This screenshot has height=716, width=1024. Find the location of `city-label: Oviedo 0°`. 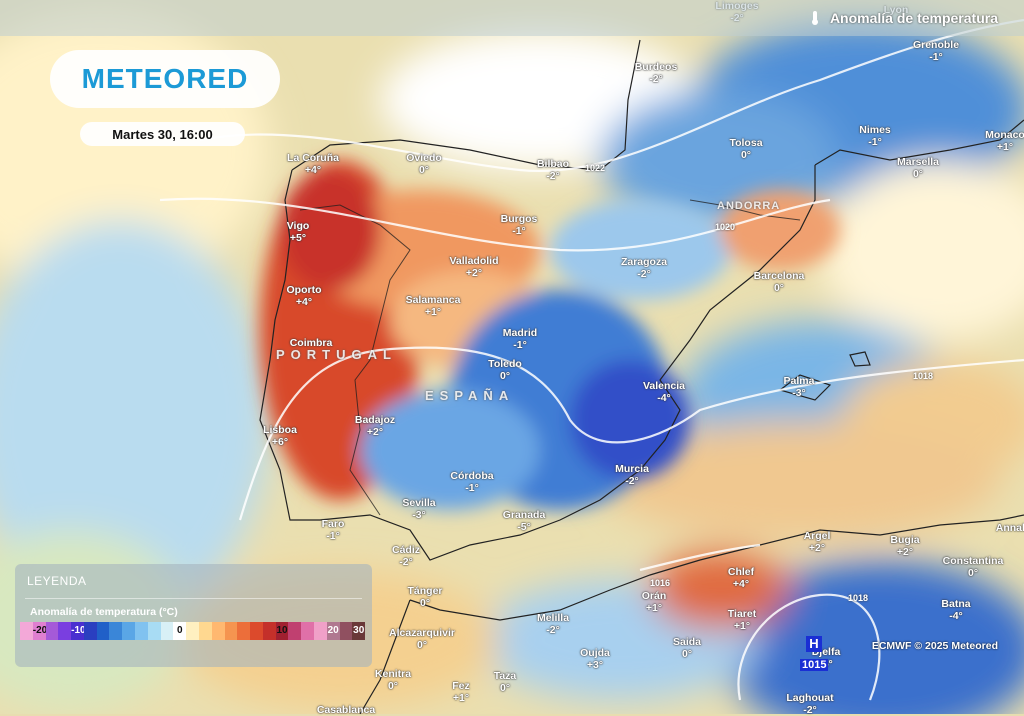

city-label: Oviedo 0° is located at coordinates (424, 164).